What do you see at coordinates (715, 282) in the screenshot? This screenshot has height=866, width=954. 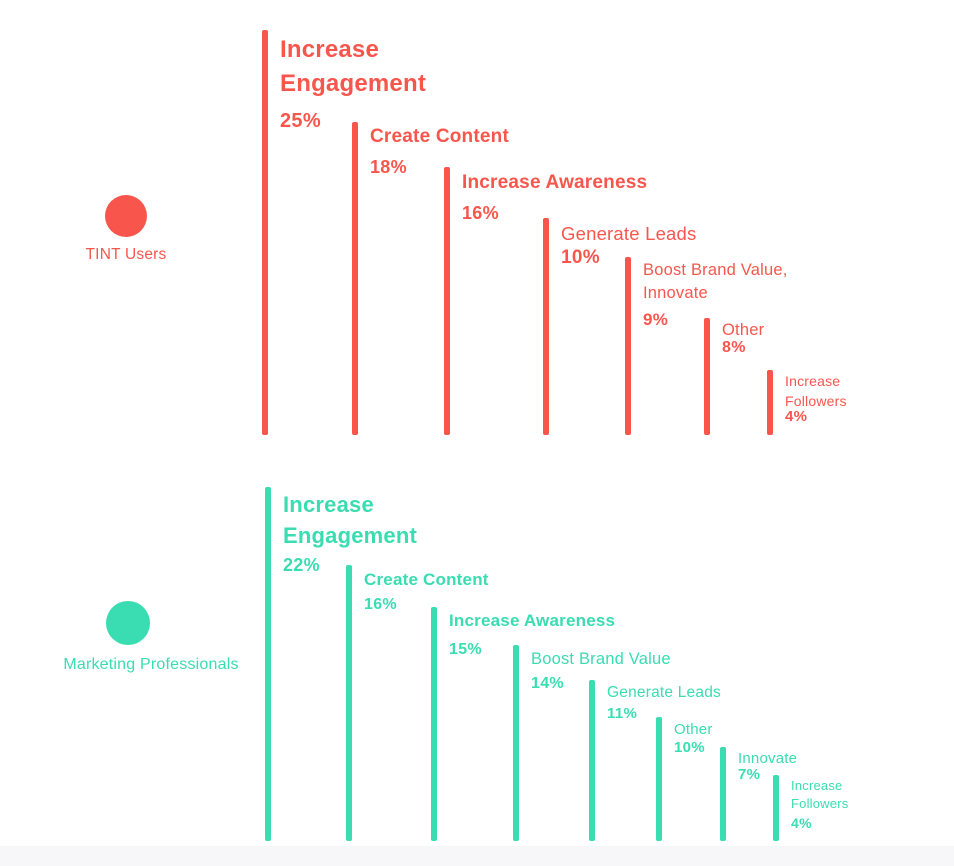 I see `bar-label: Boost Brand Value, Innovate` at bounding box center [715, 282].